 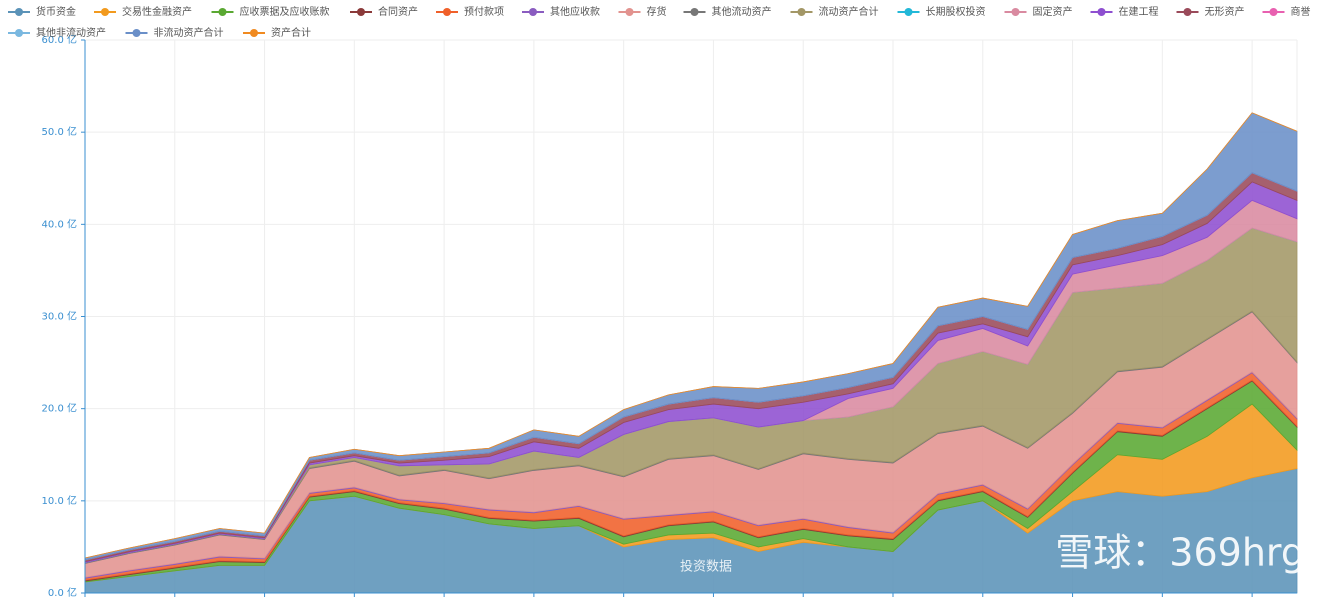 I want to click on legend-label: 固定资产, so click(x=1053, y=11).